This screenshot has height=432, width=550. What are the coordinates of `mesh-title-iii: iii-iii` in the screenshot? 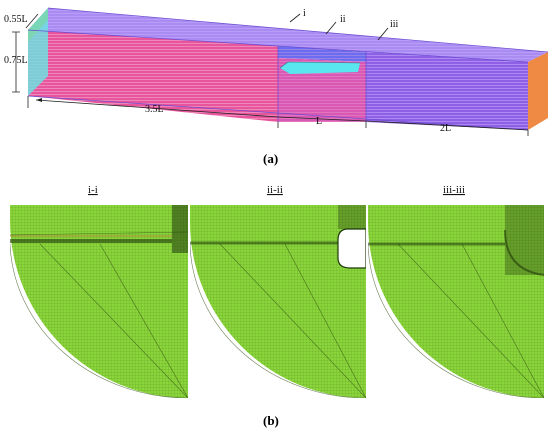 It's located at (454, 190).